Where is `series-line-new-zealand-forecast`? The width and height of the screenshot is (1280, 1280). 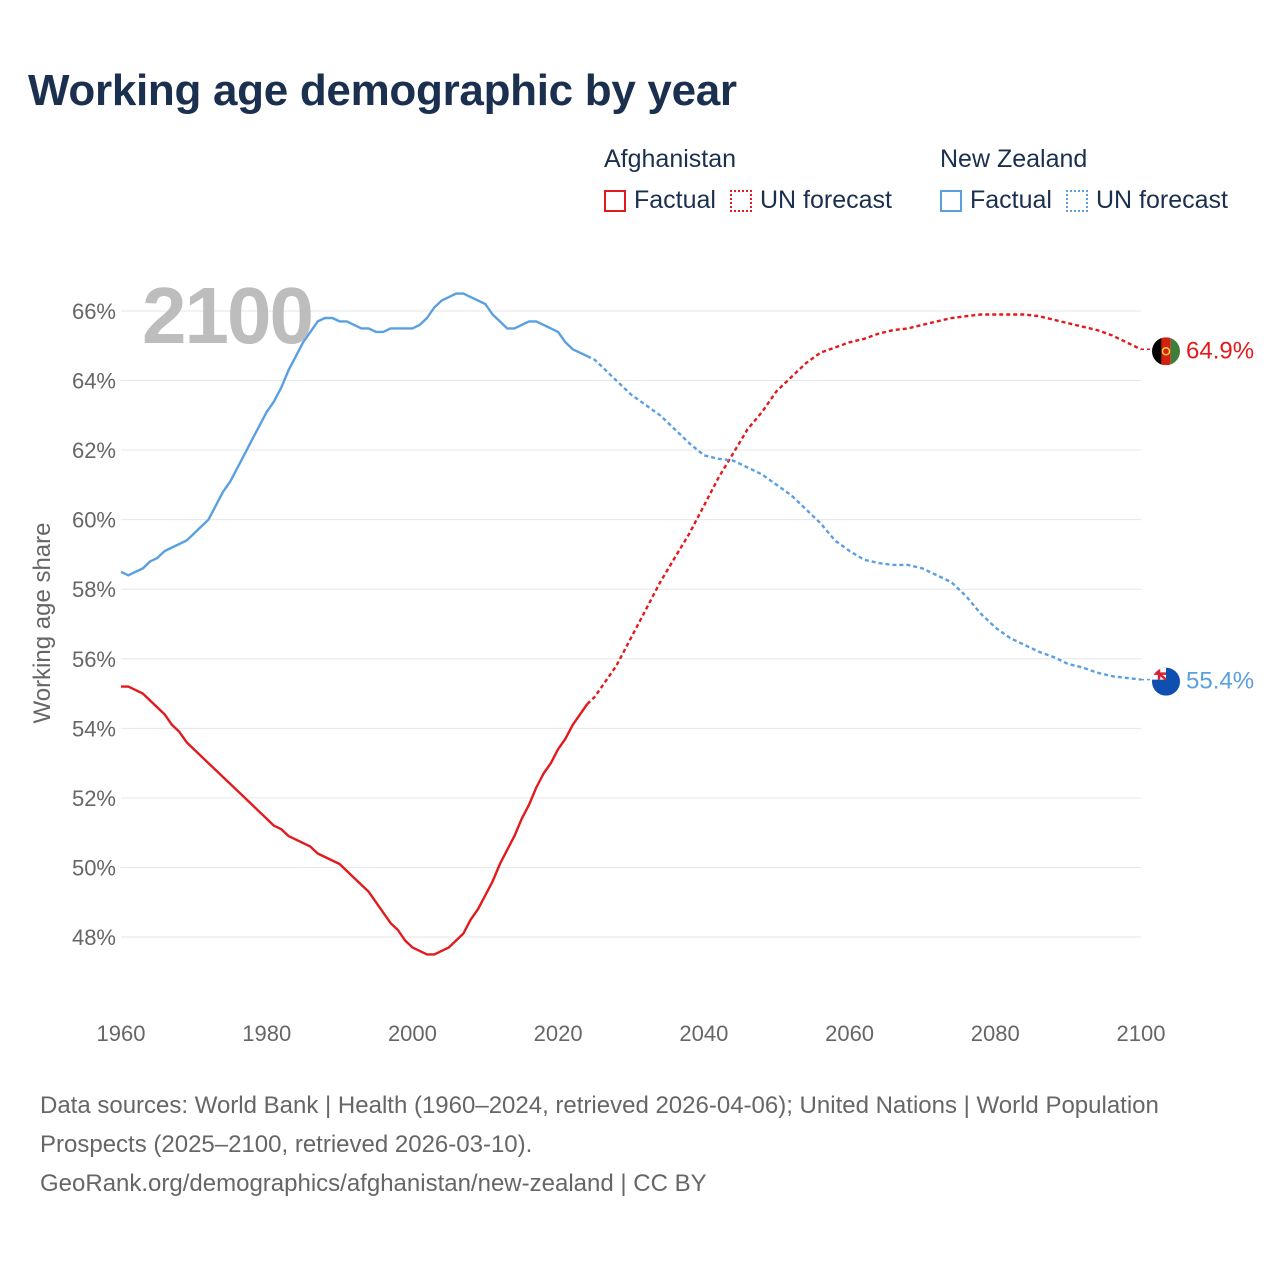
series-line-new-zealand-forecast is located at coordinates (864, 518).